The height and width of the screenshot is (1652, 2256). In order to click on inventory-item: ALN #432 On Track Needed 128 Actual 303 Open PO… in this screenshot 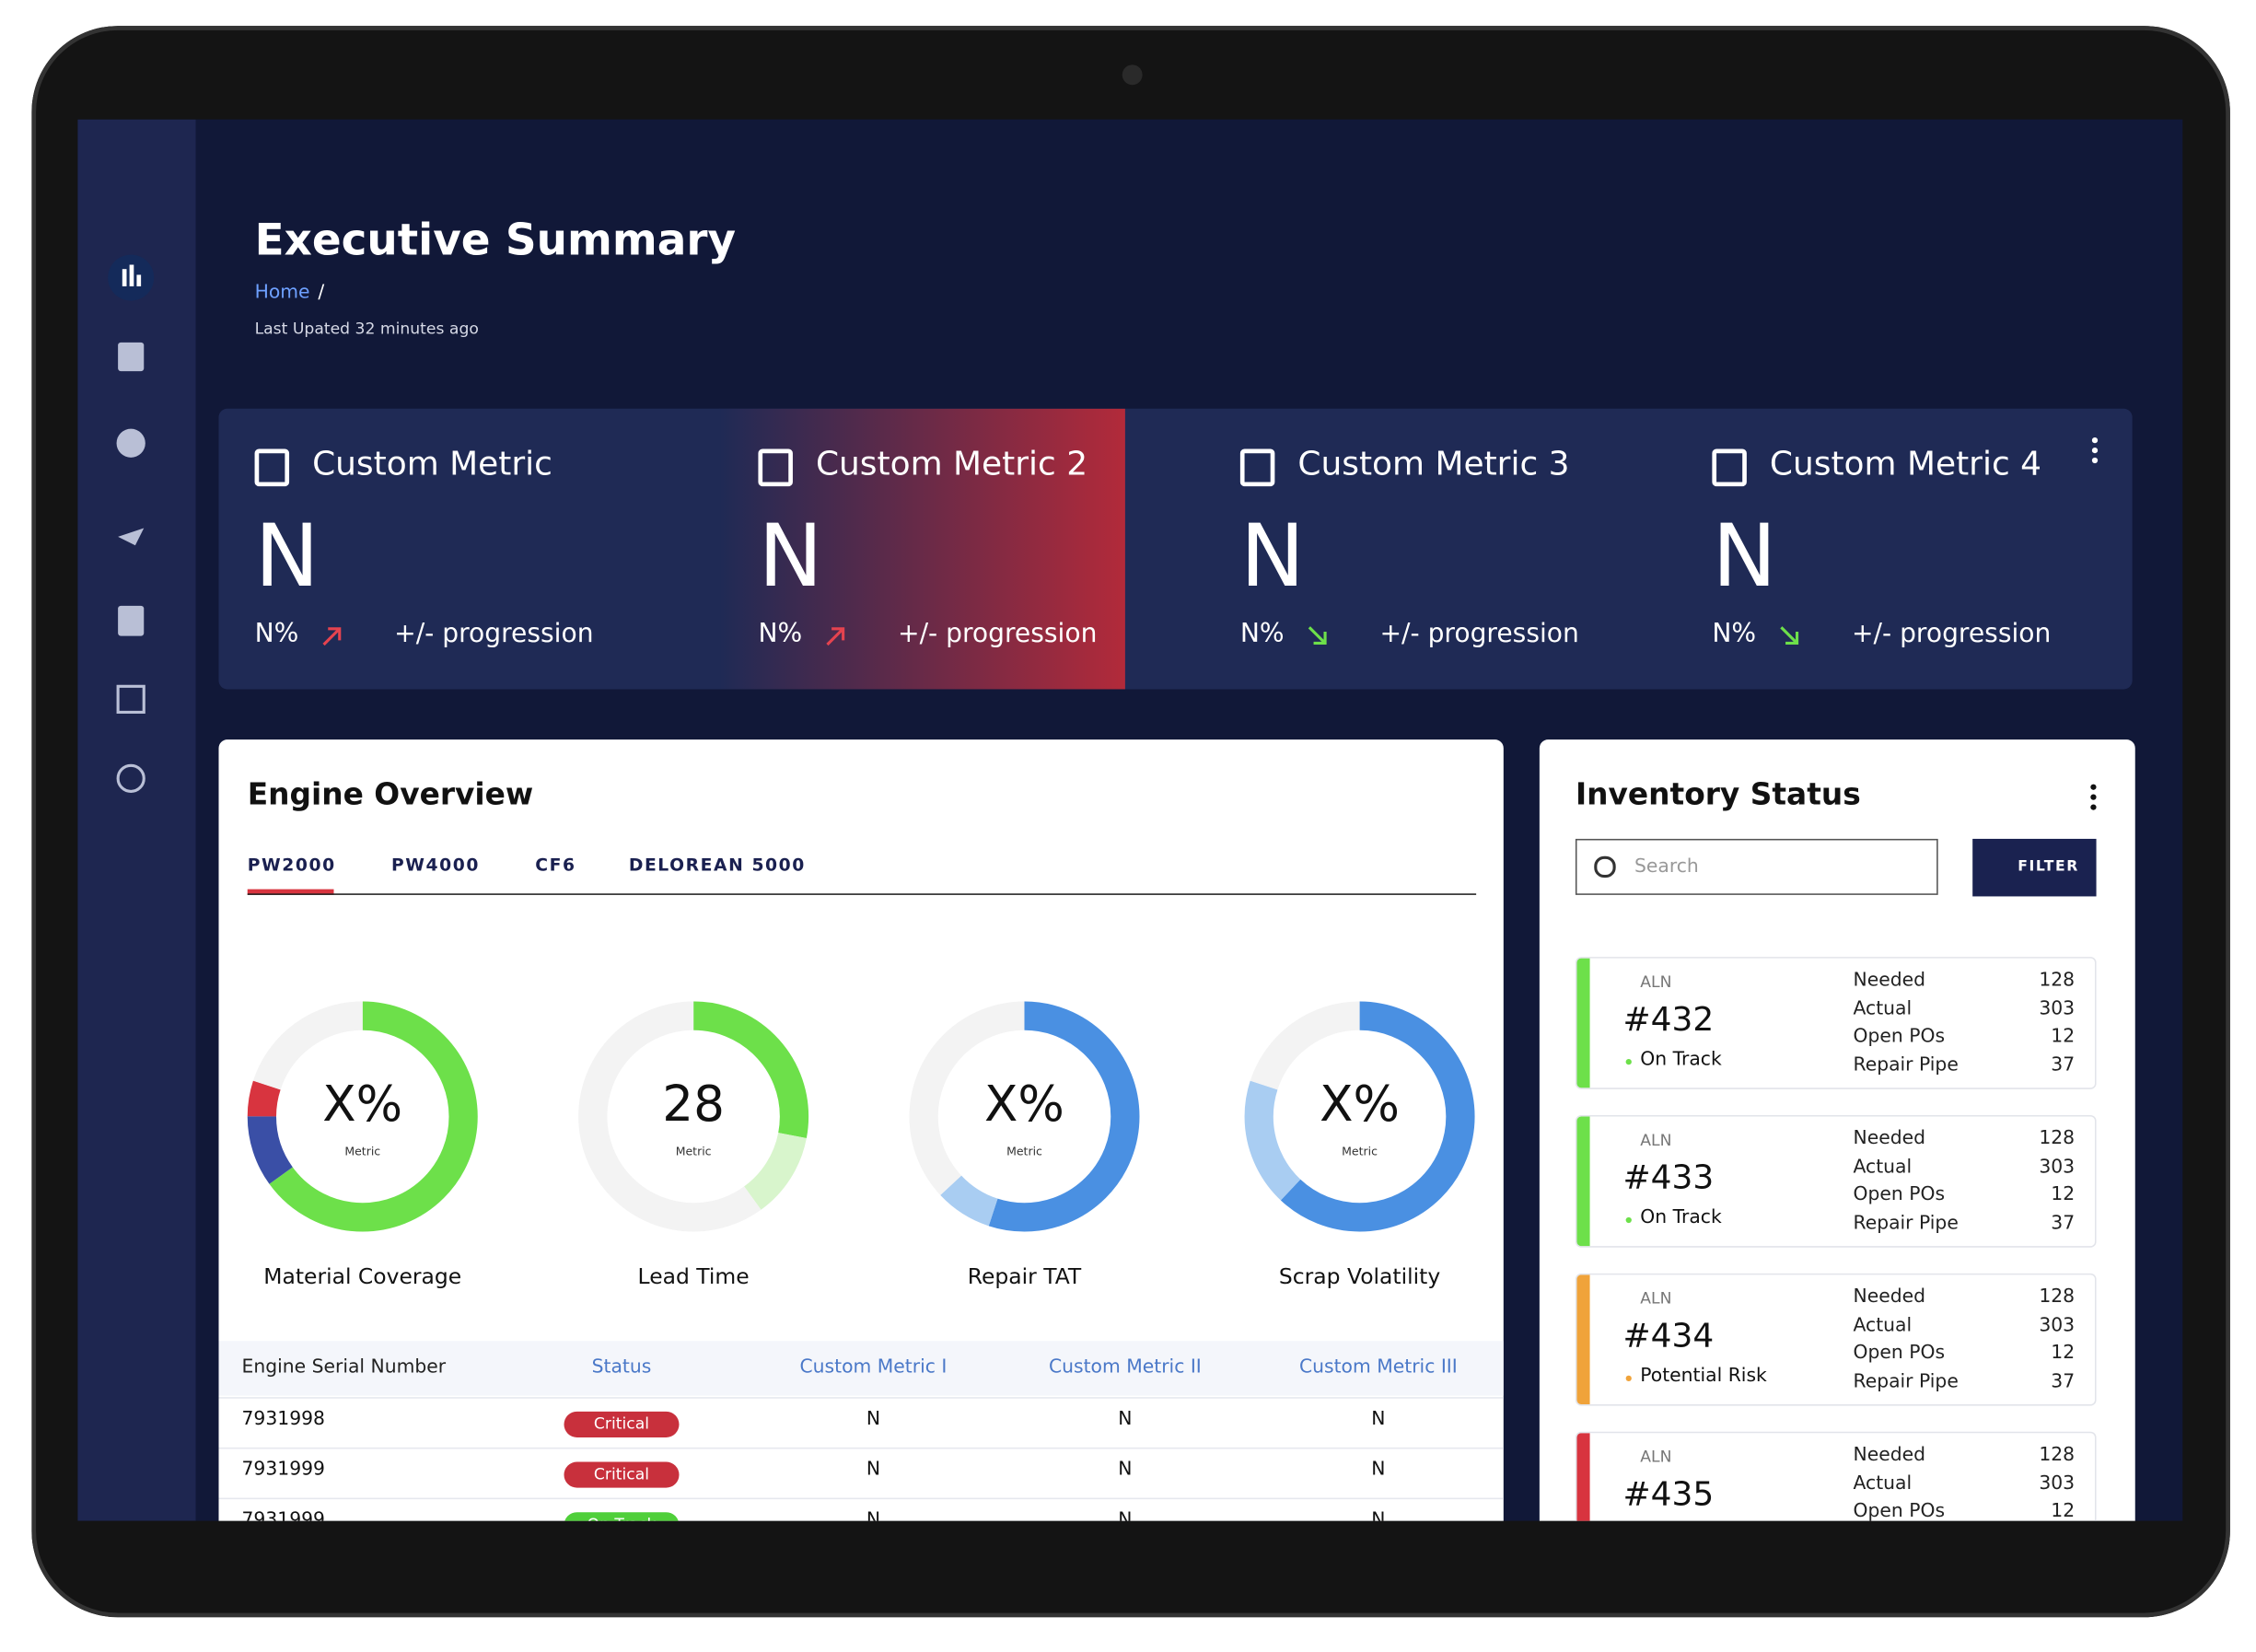, I will do `click(1836, 1023)`.